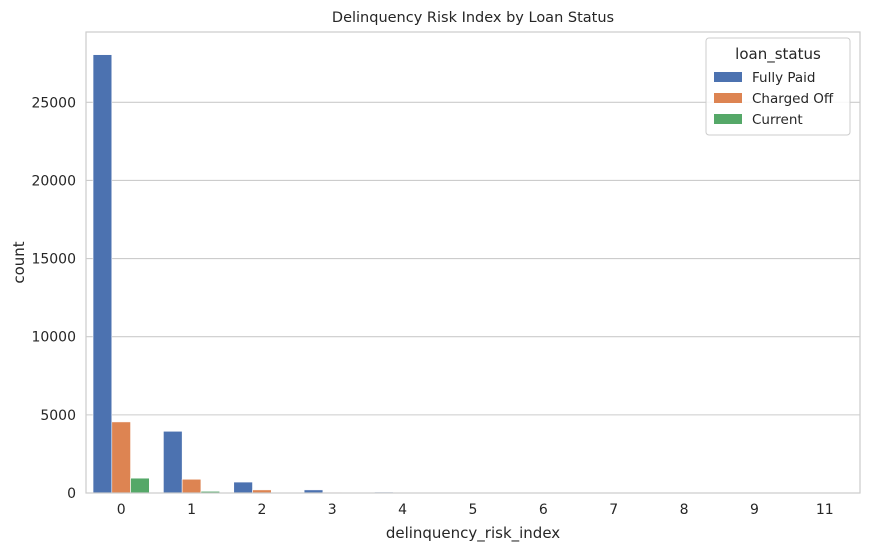 The width and height of the screenshot is (871, 550). I want to click on x-tick-label: 11, so click(825, 510).